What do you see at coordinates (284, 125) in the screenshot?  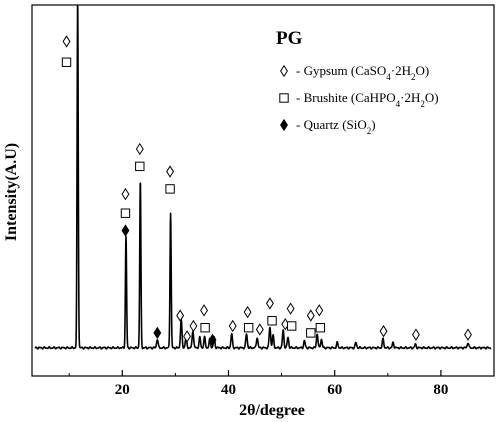 I see `legend-quartz-marker` at bounding box center [284, 125].